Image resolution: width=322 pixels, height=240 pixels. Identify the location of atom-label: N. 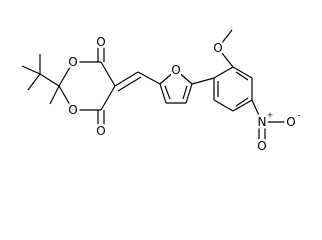
(262, 122).